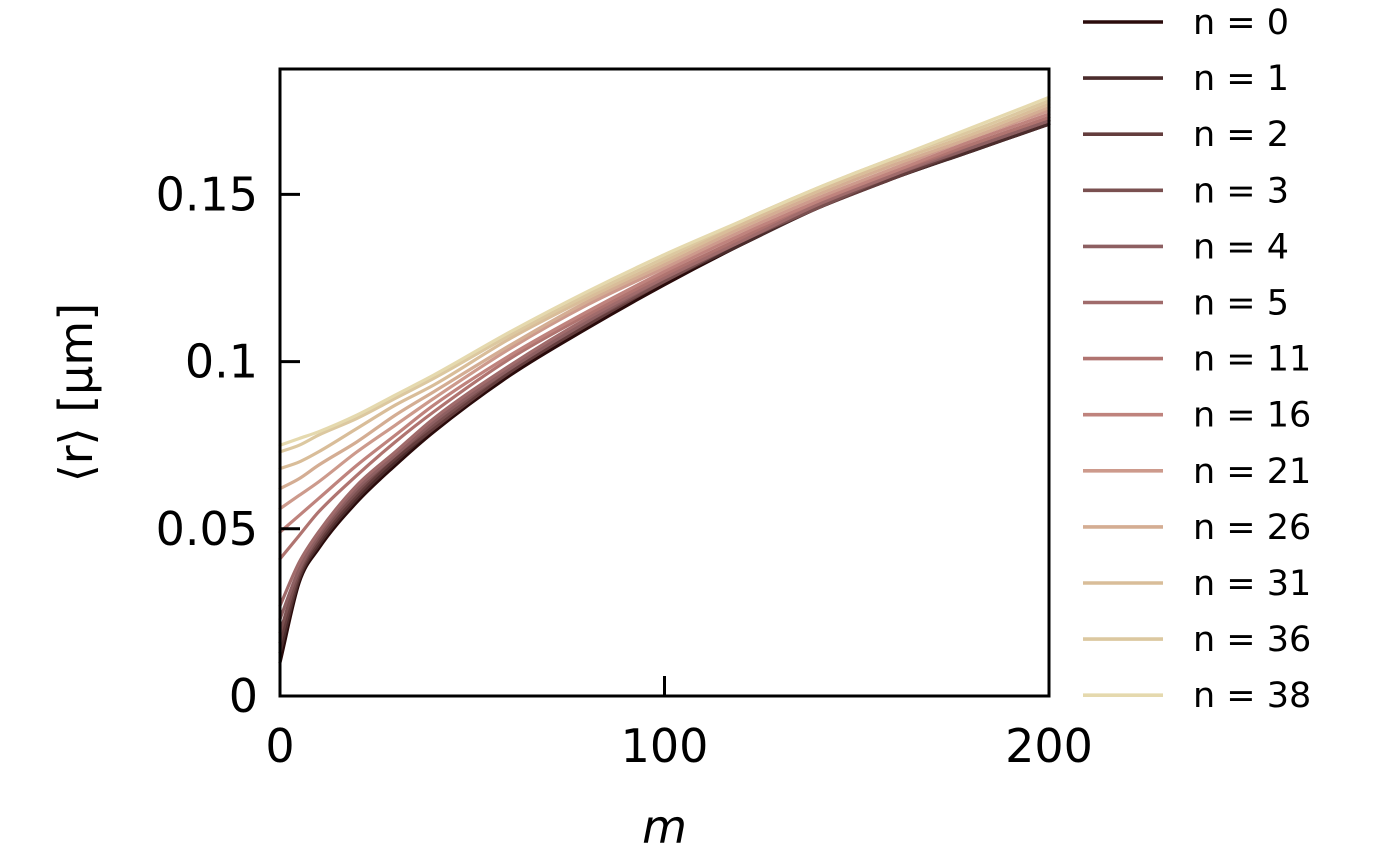  Describe the element at coordinates (76, 392) in the screenshot. I see `y-axis-label: ⟨r⟩ [μm]` at that location.